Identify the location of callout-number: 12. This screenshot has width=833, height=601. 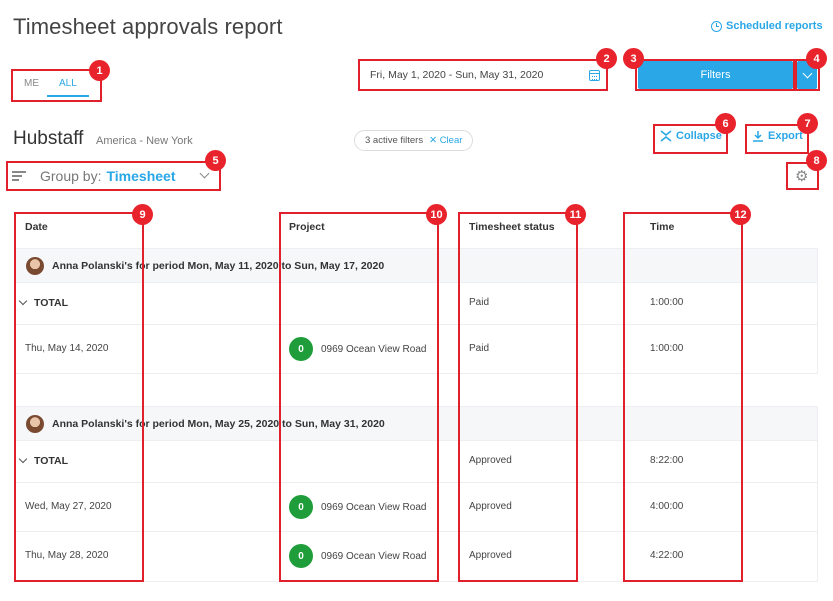
(740, 214).